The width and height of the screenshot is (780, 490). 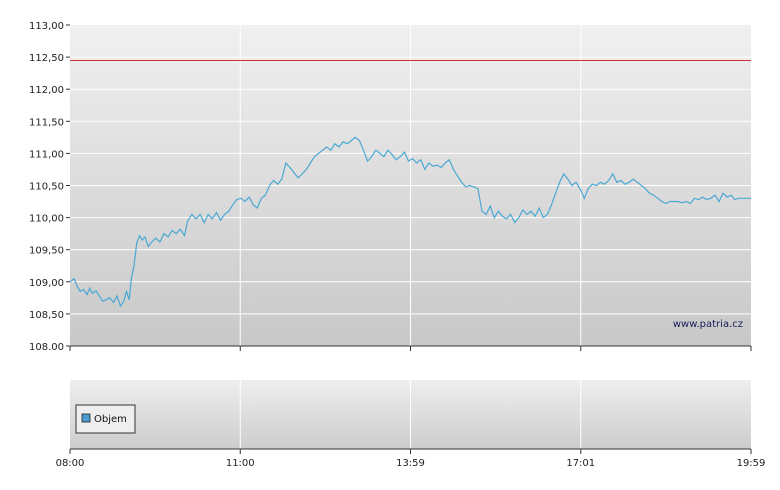 I want to click on y-tick-label: 112,00, so click(x=46, y=90).